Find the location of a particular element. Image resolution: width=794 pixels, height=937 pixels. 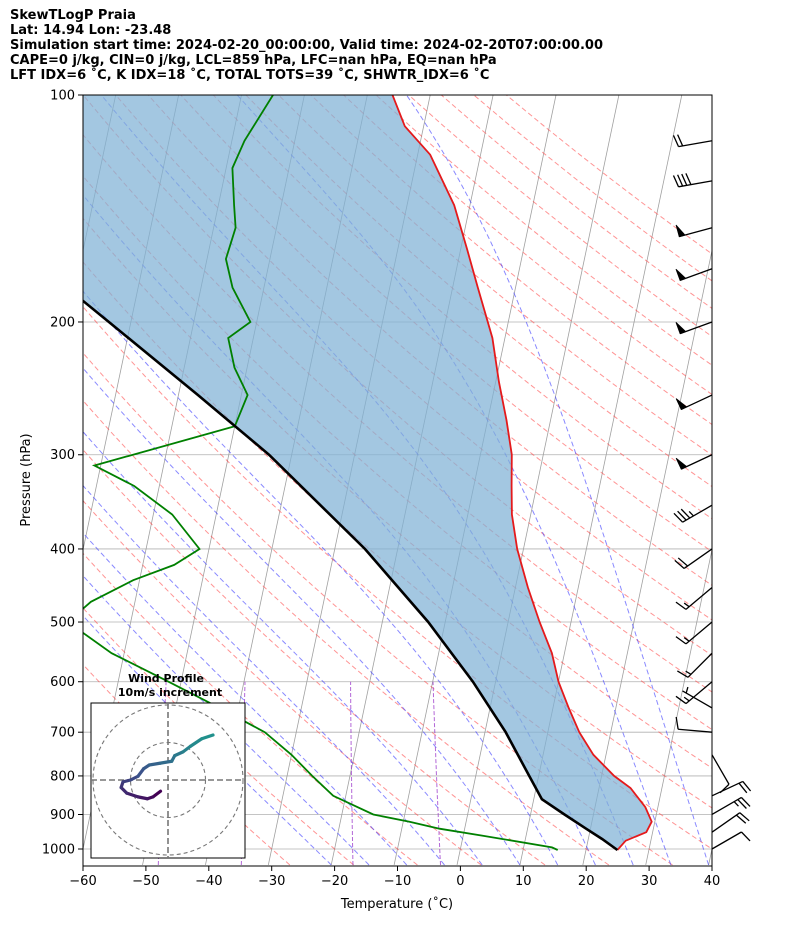

hodograph-inset: Wind Profile 10m/s increment is located at coordinates (168, 765).